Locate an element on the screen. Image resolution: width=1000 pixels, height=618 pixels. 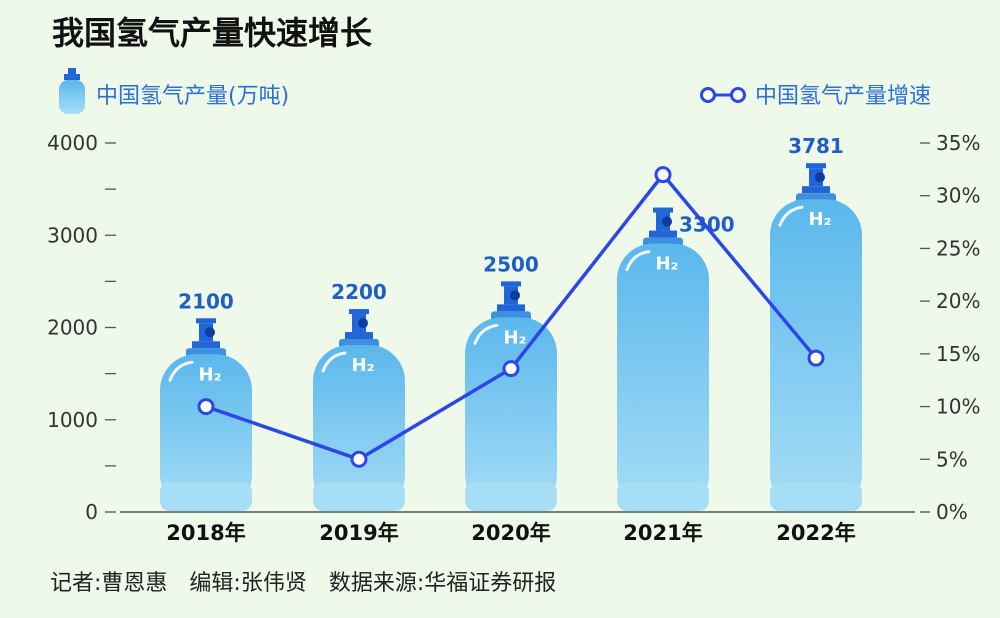
category-label: 2020年 is located at coordinates (510, 533).